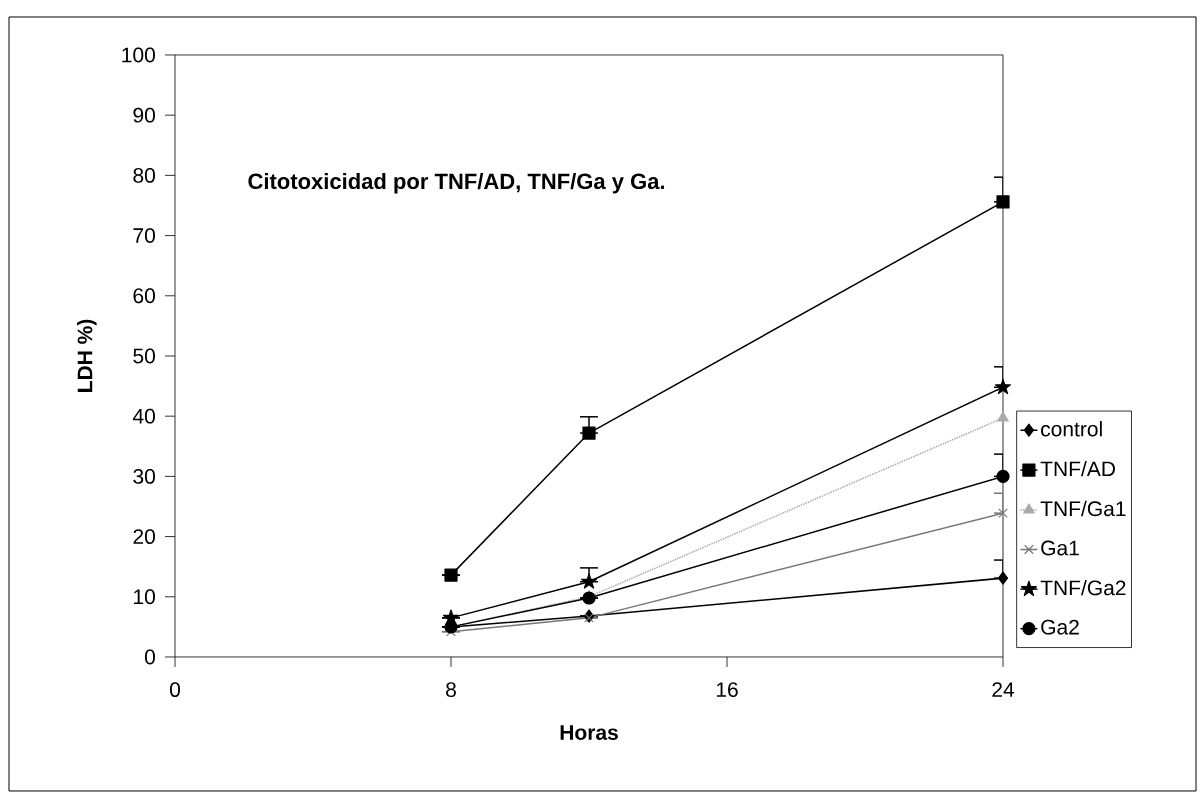 The width and height of the screenshot is (1202, 801). What do you see at coordinates (138, 55) in the screenshot?
I see `y-tick-label: 100` at bounding box center [138, 55].